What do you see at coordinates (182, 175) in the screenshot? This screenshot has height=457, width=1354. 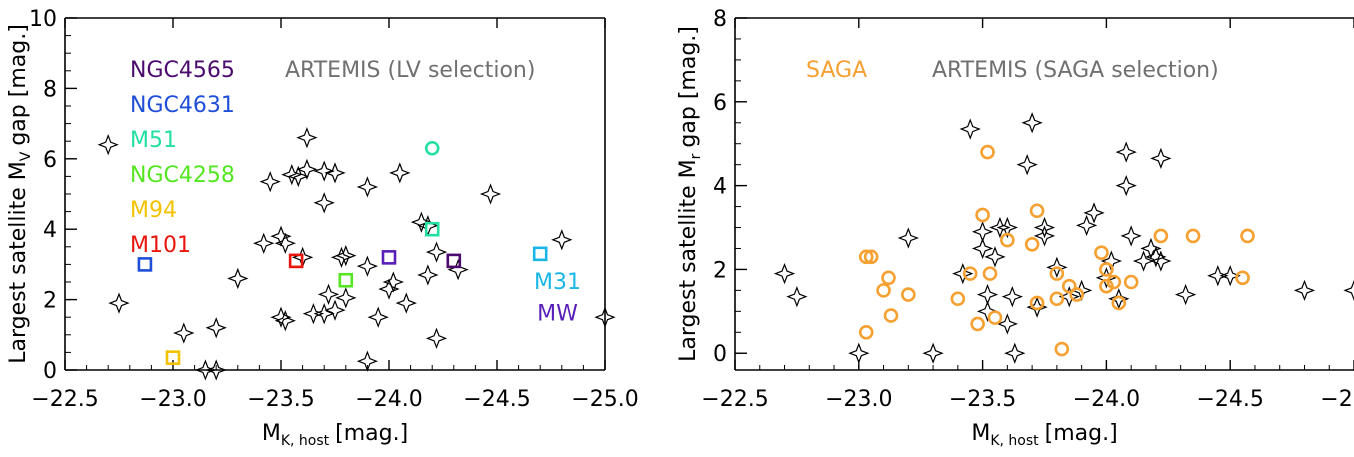 I see `legend-entry: NGC4258` at bounding box center [182, 175].